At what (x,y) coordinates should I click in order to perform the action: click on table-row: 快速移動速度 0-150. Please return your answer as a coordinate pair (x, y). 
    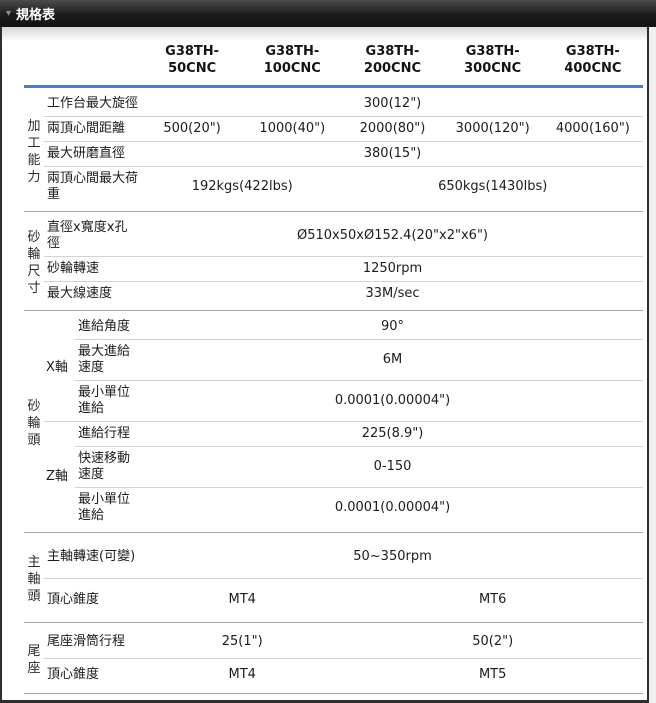
    Looking at the image, I should click on (333, 467).